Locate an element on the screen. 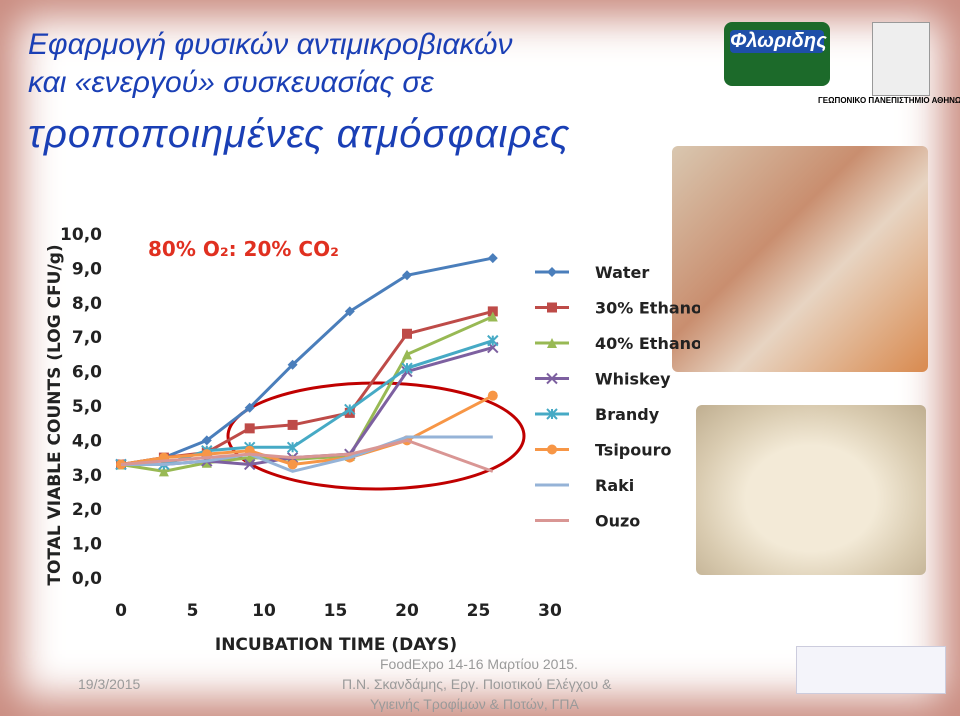 The image size is (960, 716). y-tick-label: 2,0 is located at coordinates (87, 510).